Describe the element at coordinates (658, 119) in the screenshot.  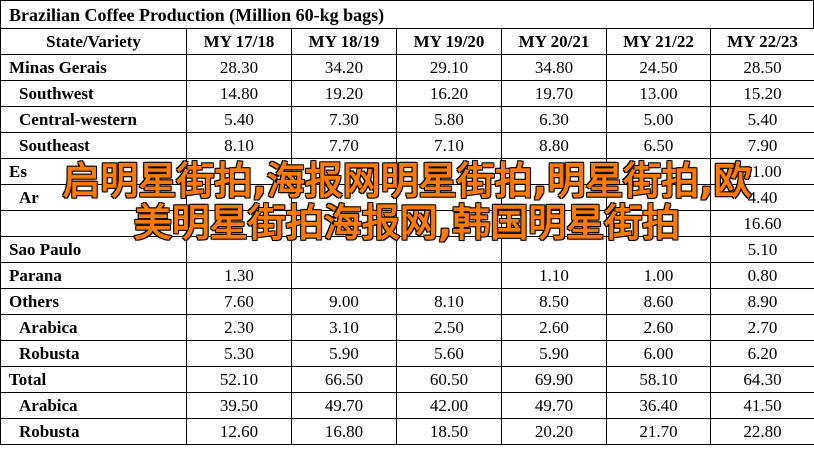
I see `value-cell: 5.00` at that location.